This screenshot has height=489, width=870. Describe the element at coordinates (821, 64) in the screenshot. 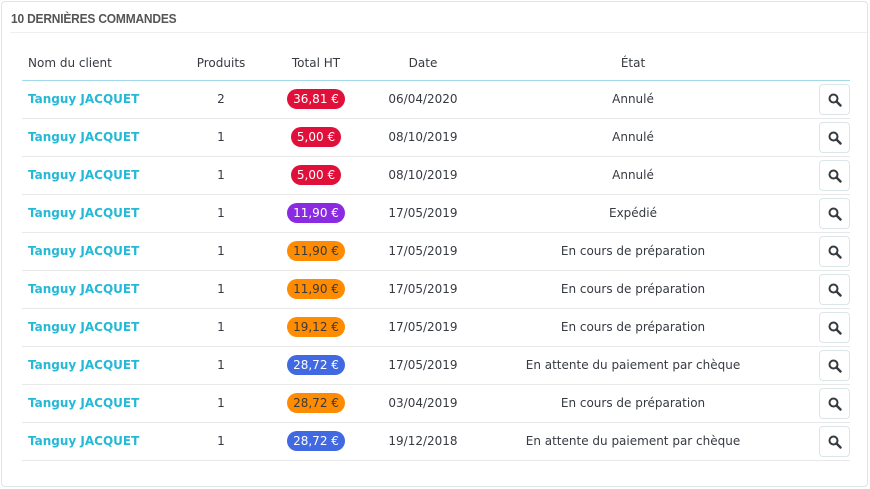

I see `col-actions` at that location.